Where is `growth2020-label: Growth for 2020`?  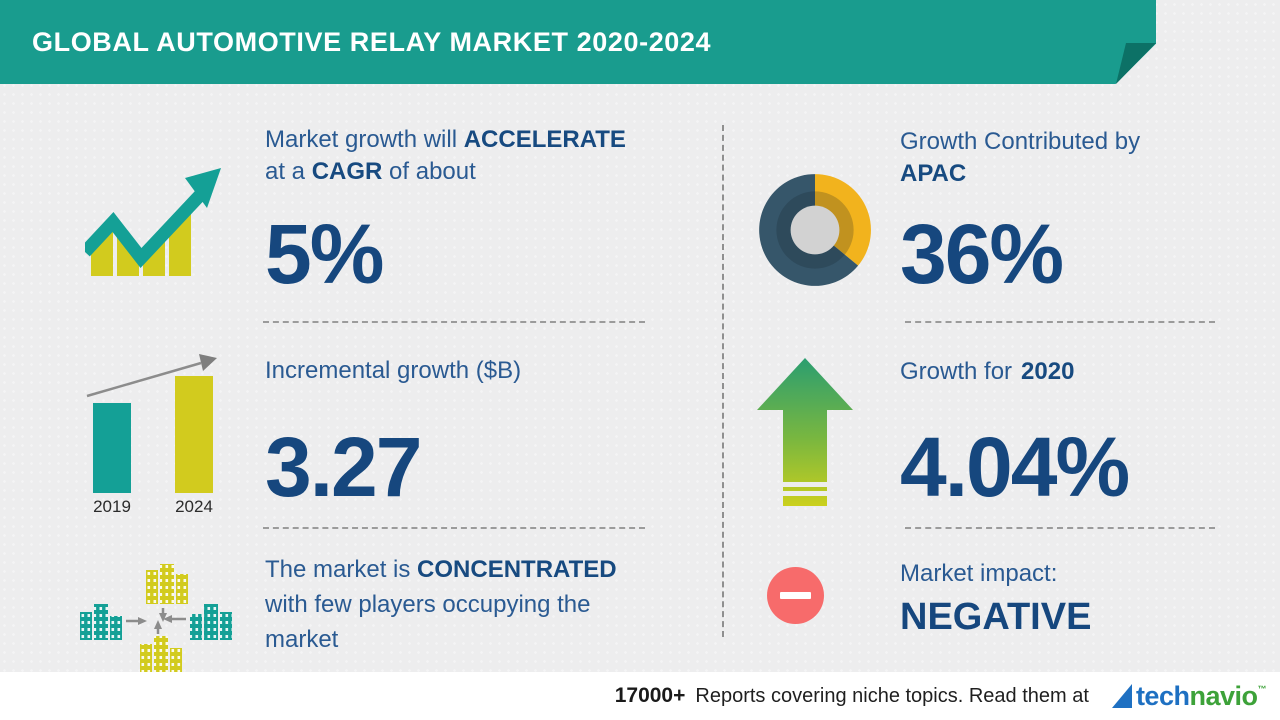 growth2020-label: Growth for 2020 is located at coordinates (987, 372).